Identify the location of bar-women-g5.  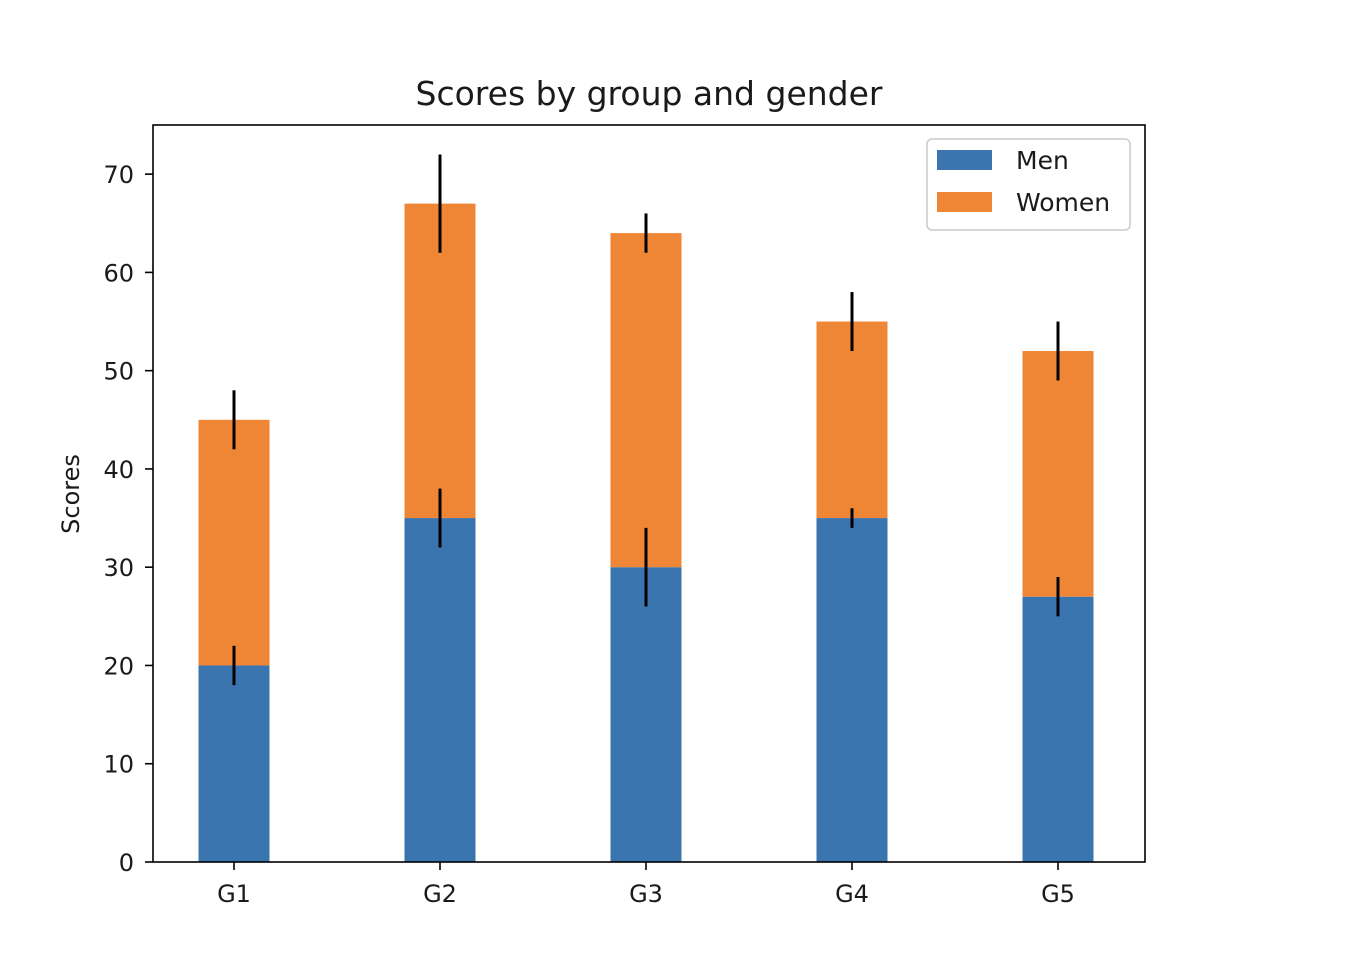
(1058, 474).